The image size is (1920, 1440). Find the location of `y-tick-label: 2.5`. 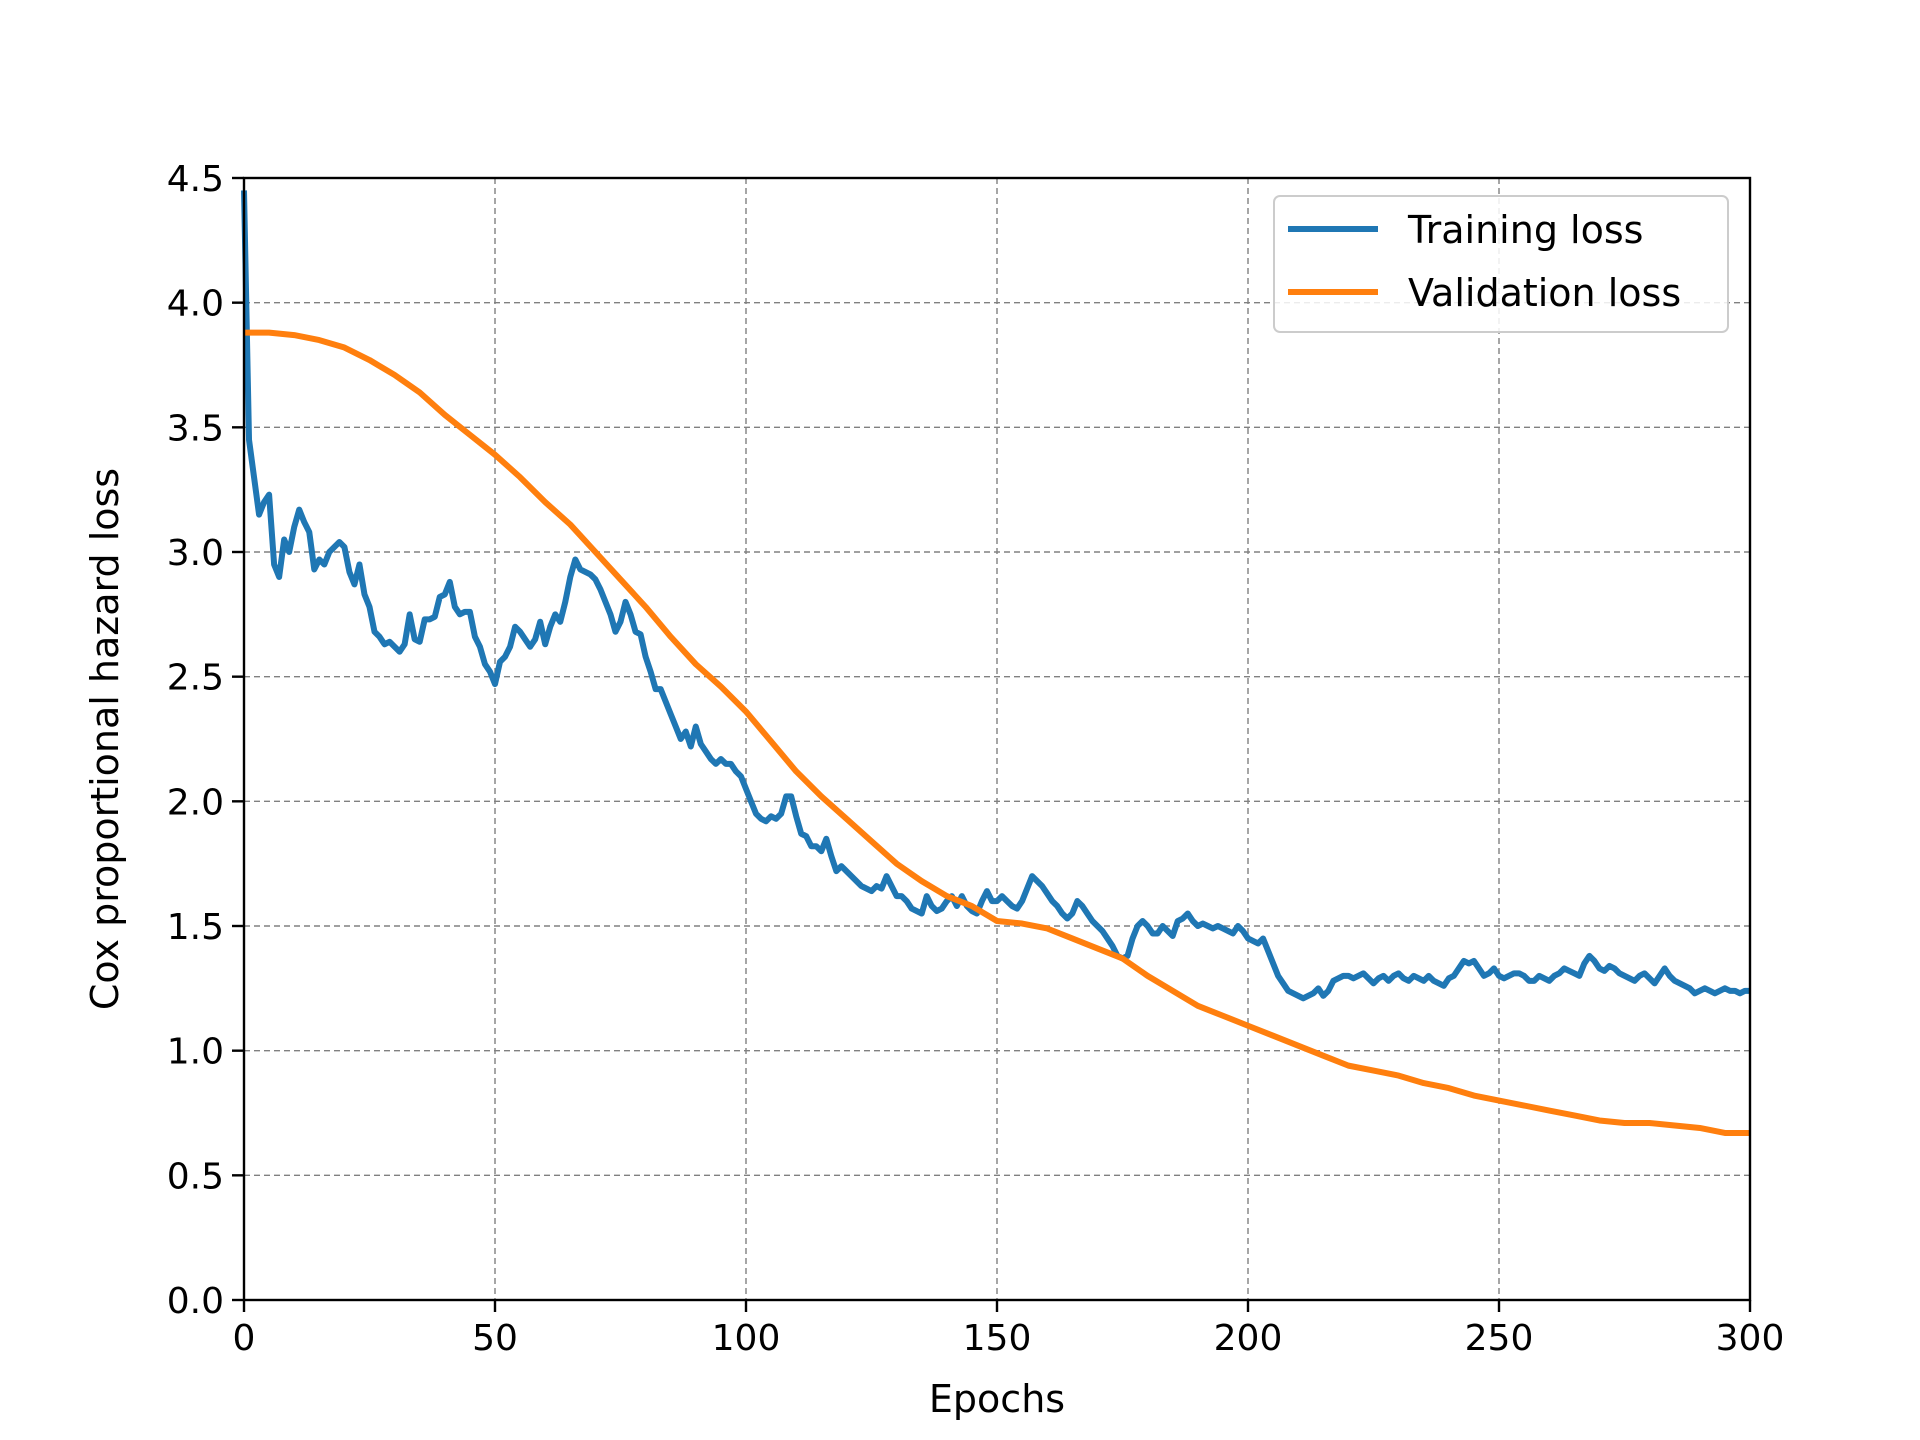

y-tick-label: 2.5 is located at coordinates (195, 678).